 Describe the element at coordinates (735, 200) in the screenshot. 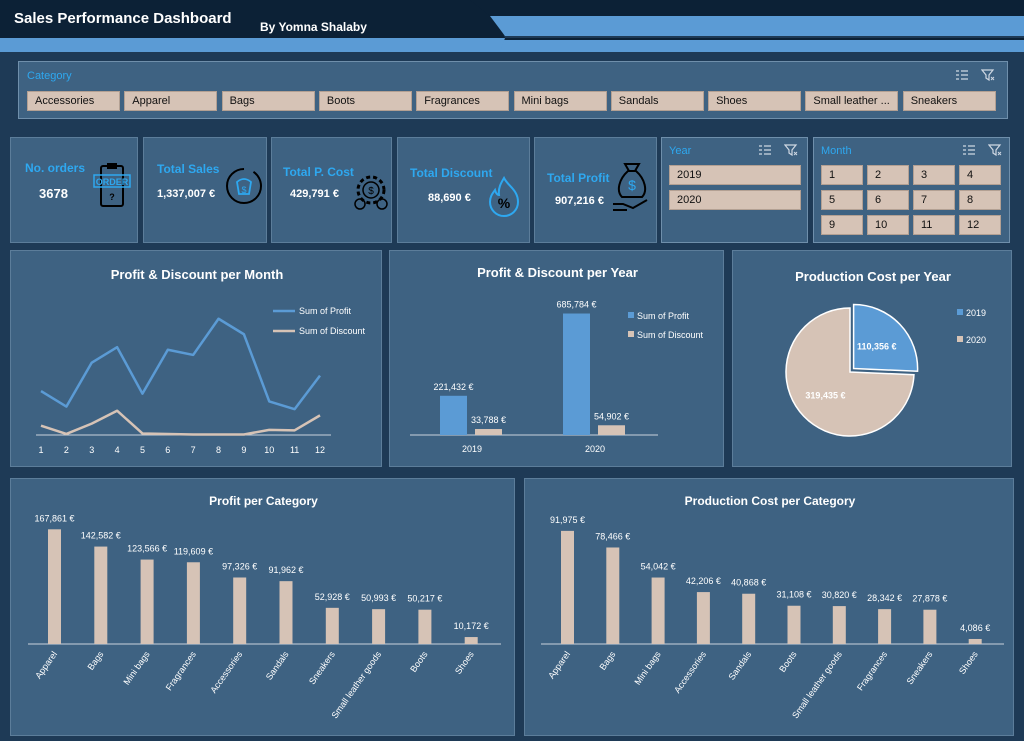

I see `year-slicer-button: 2020` at that location.